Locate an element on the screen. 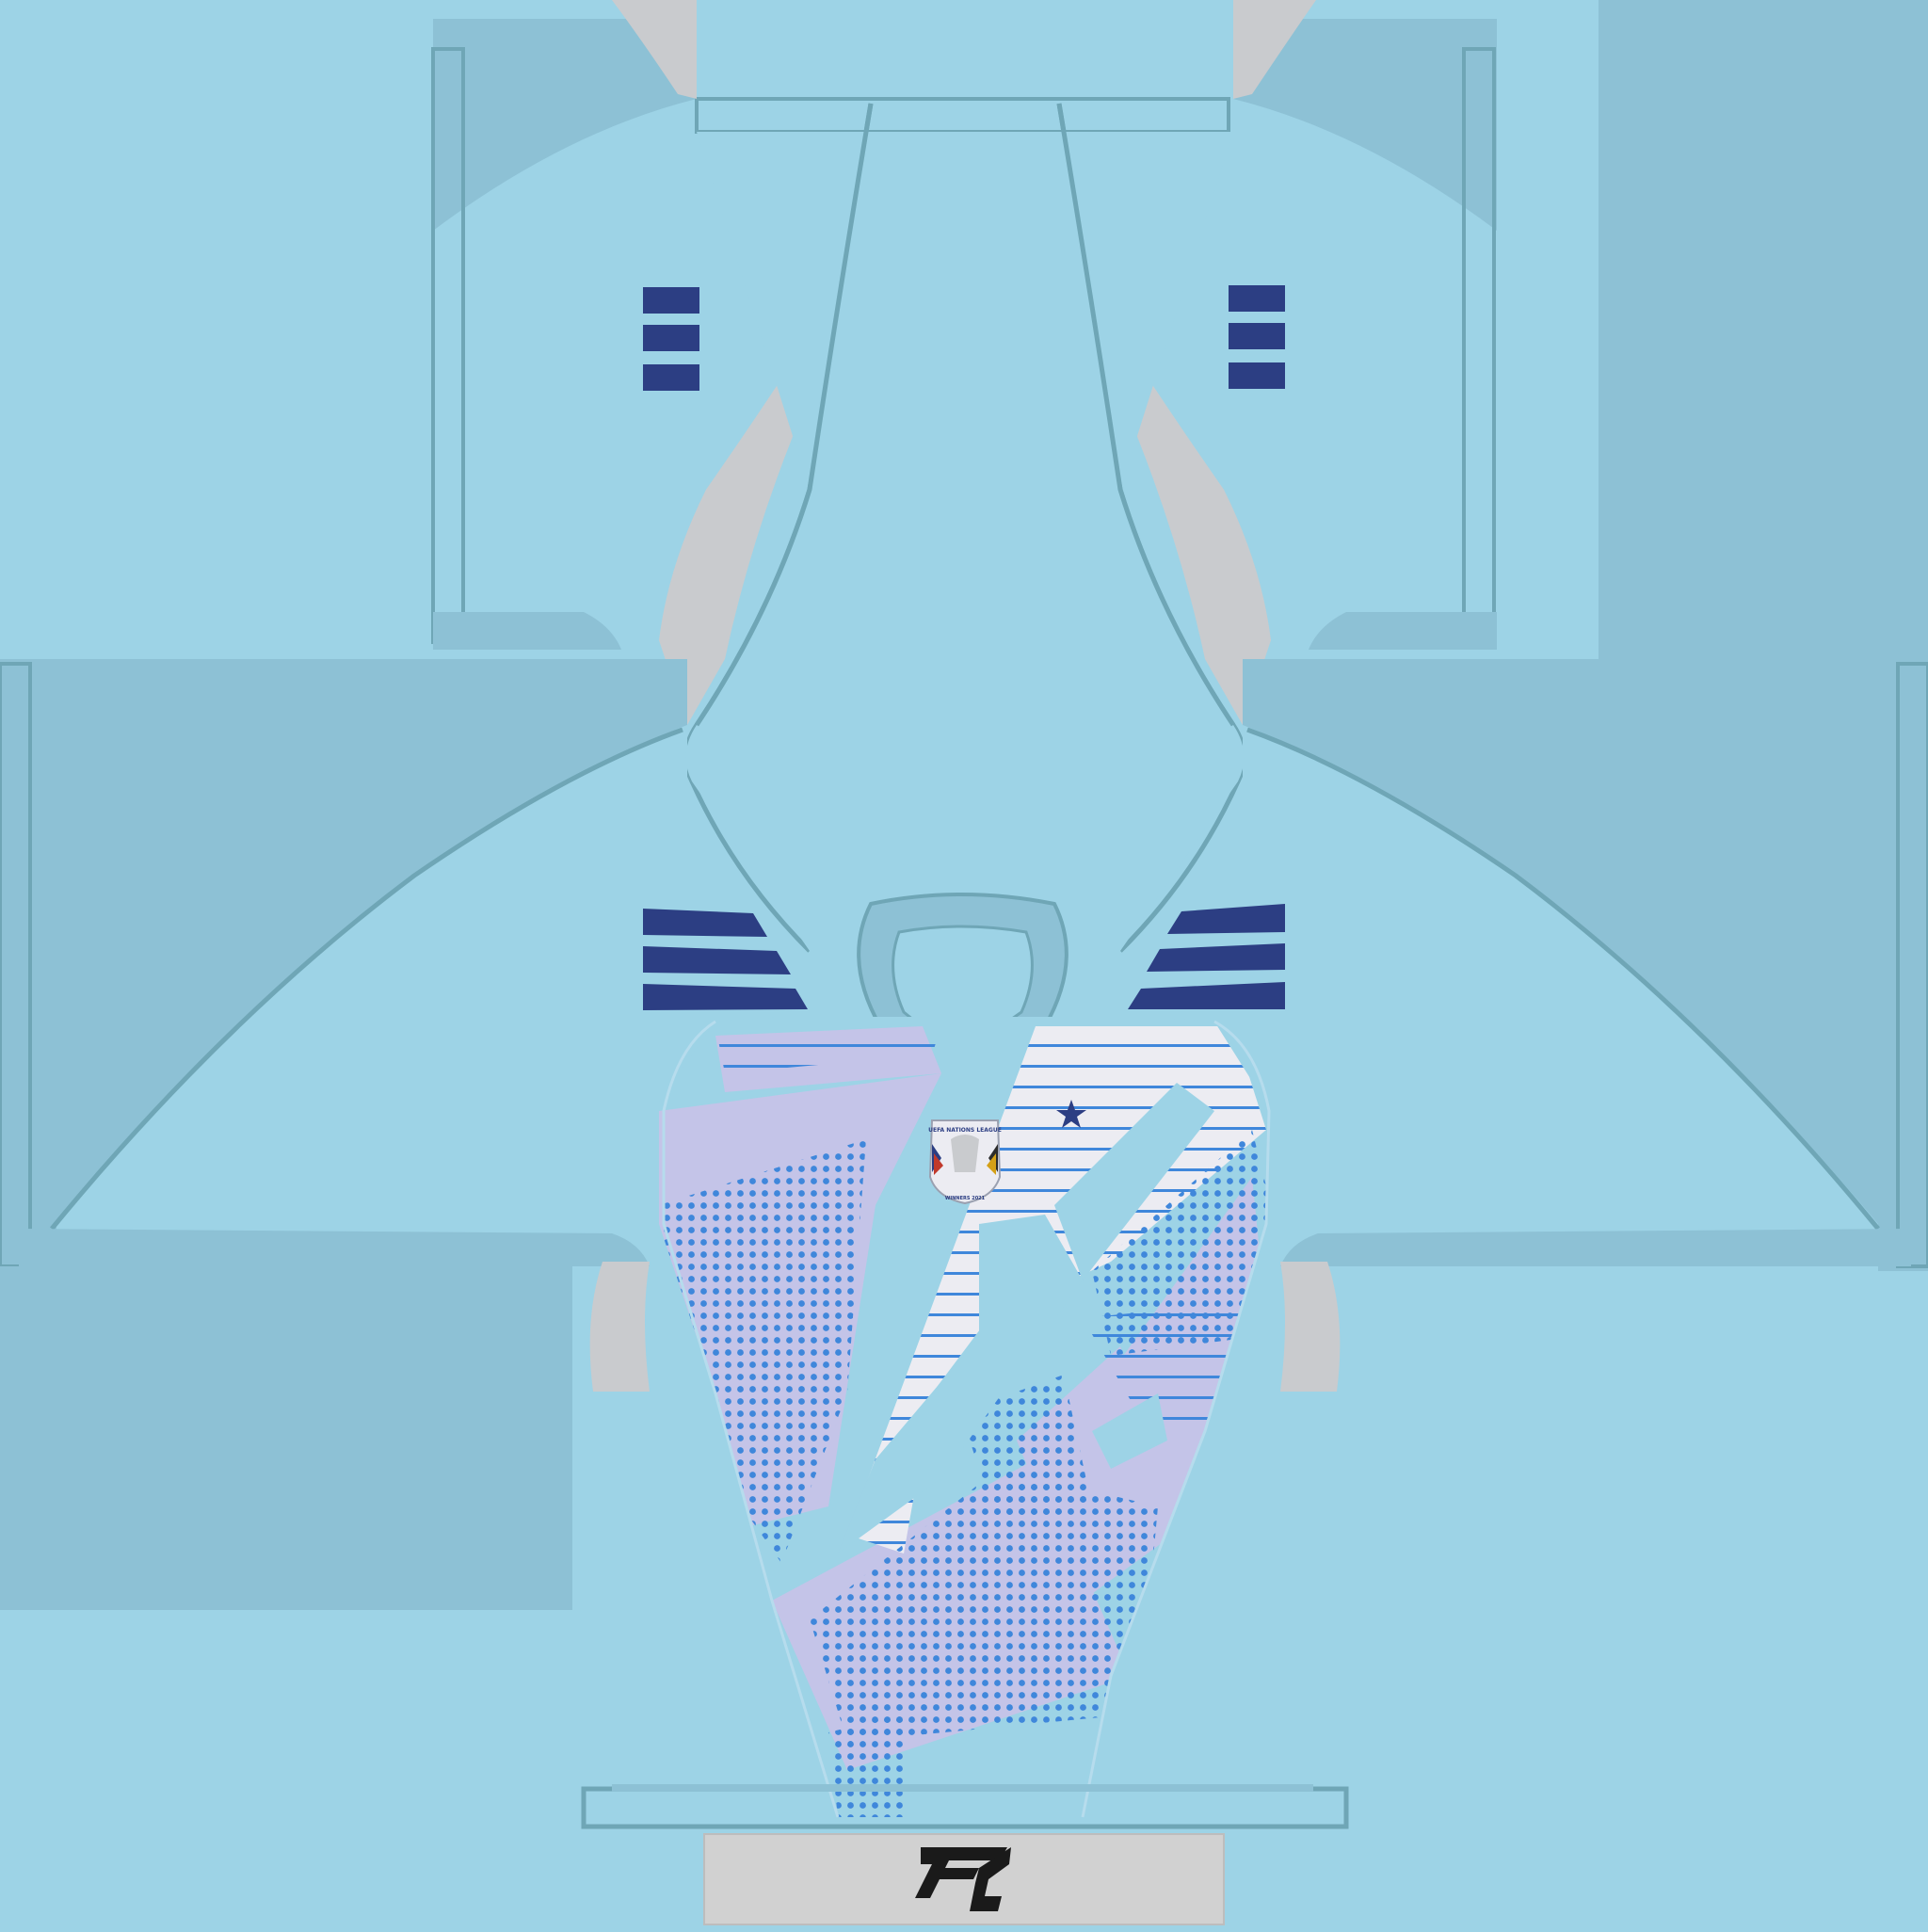 This screenshot has width=1928, height=1932. left-gusset-lower is located at coordinates (619, 1327).